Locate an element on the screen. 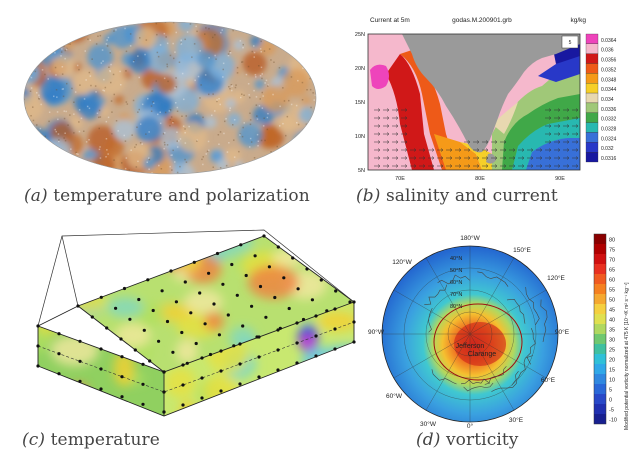  panel-d-lon-label: 120°E is located at coordinates (556, 278).